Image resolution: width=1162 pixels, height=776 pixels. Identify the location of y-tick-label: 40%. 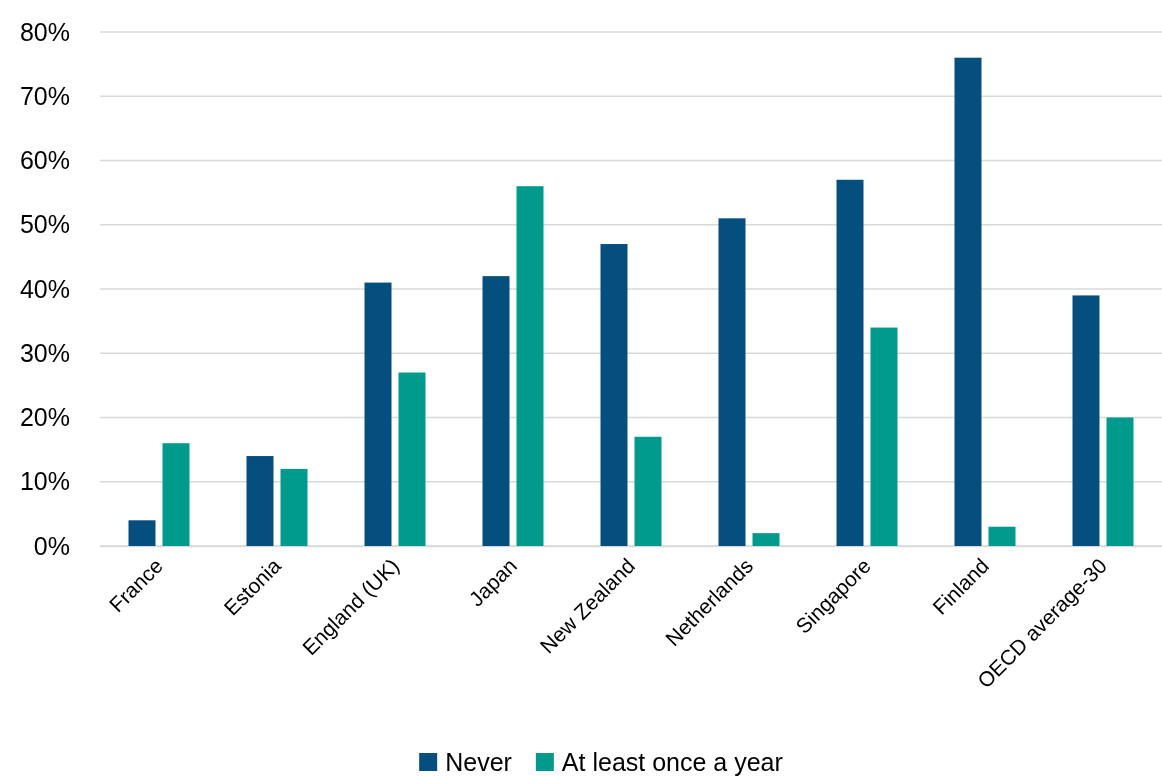
(44, 288).